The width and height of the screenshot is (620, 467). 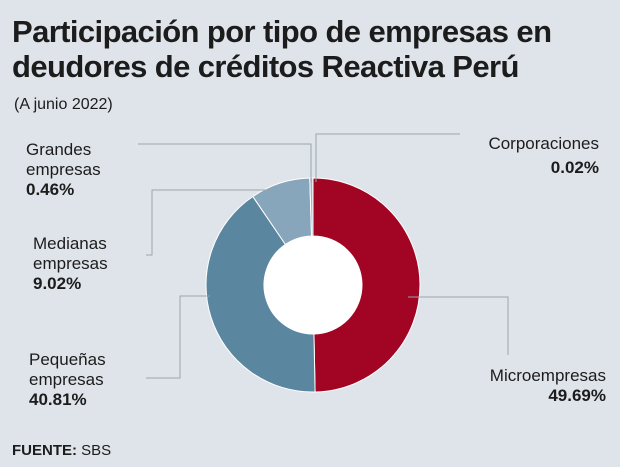 I want to click on leader-line-pequenas, so click(x=178, y=337).